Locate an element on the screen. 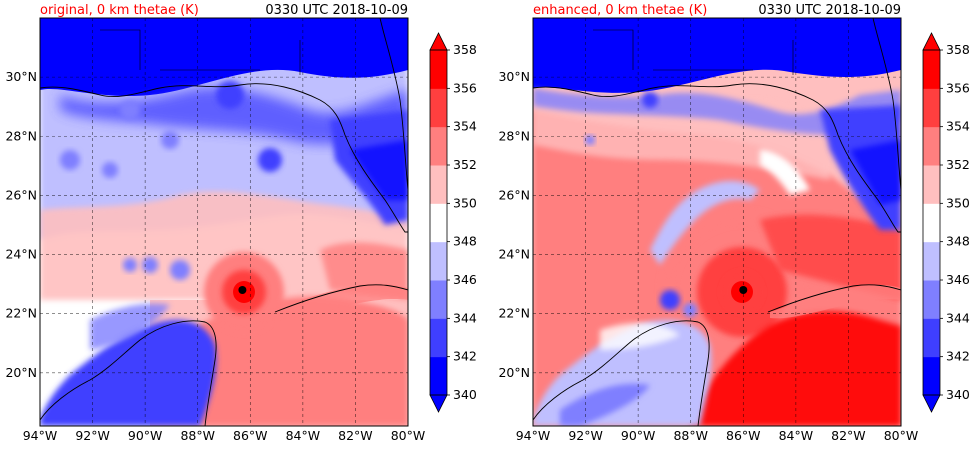  panel-title-original: original, 0 km thetae (K) is located at coordinates (119, 10).